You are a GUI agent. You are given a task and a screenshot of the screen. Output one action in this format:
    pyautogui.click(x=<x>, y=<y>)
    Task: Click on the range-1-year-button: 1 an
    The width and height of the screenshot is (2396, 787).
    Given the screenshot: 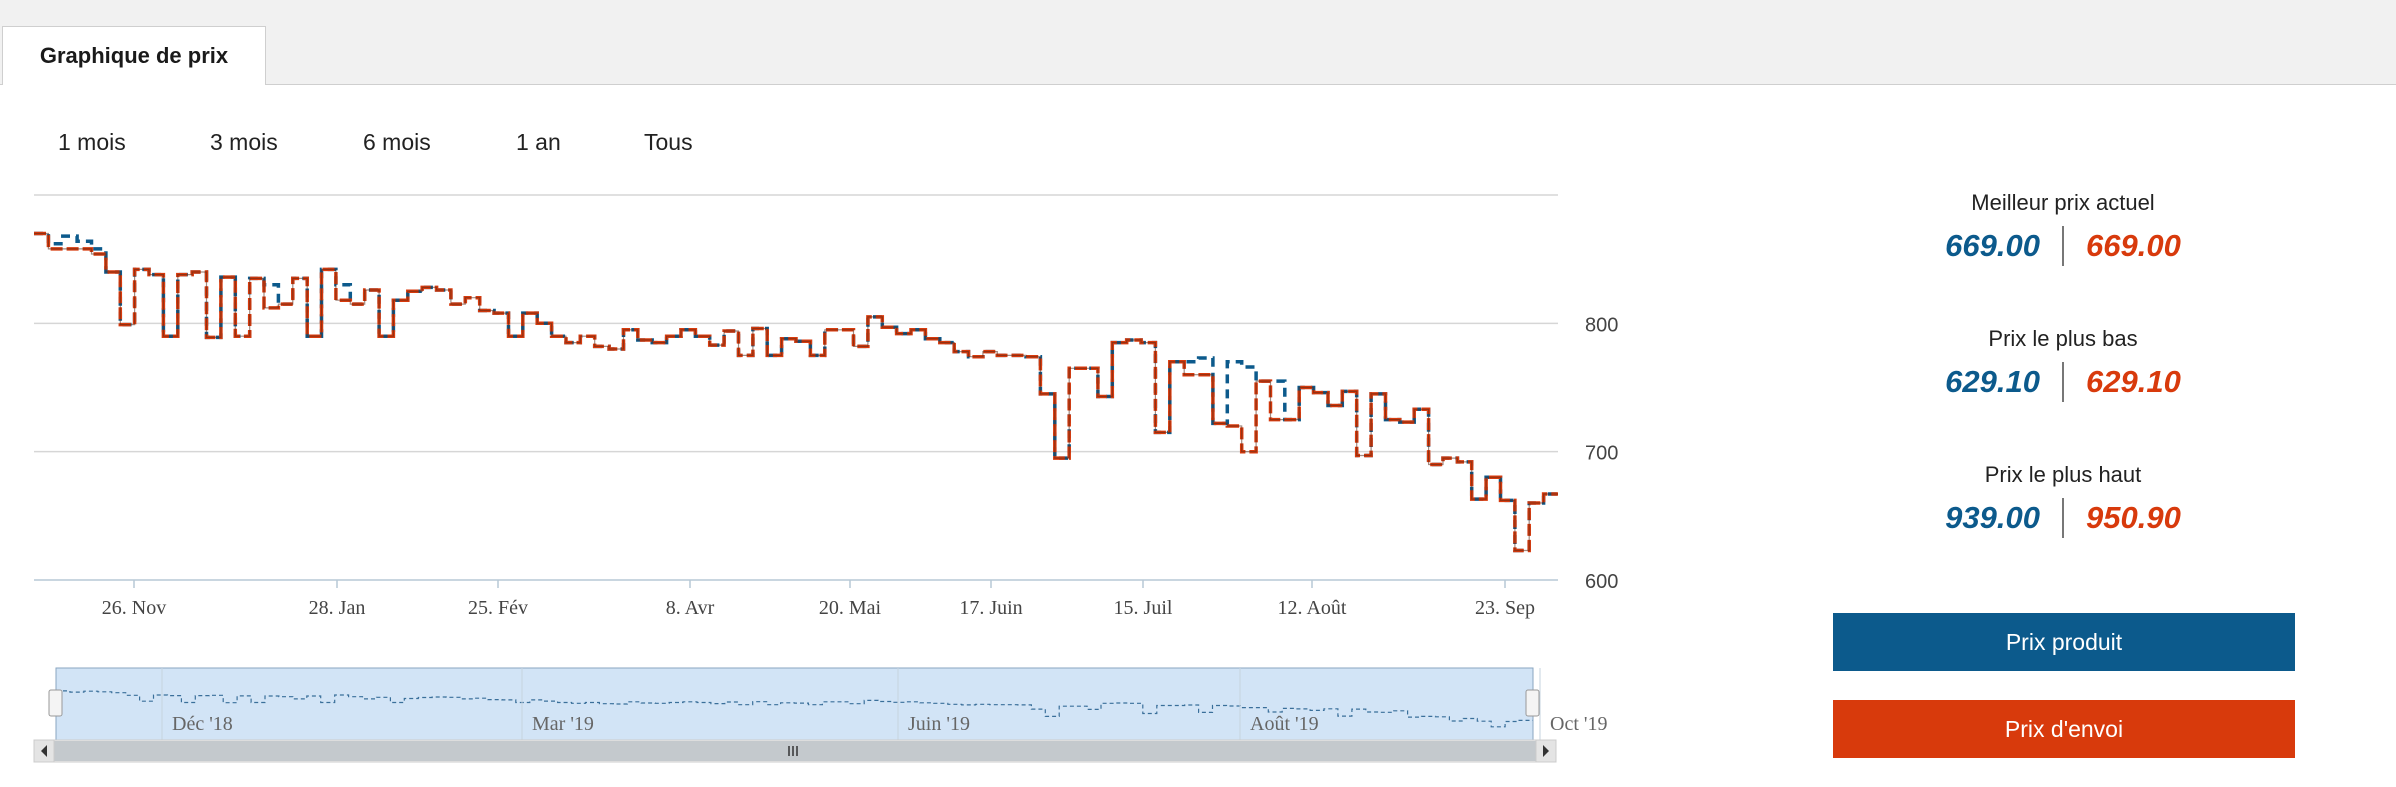 What is the action you would take?
    pyautogui.click(x=538, y=142)
    